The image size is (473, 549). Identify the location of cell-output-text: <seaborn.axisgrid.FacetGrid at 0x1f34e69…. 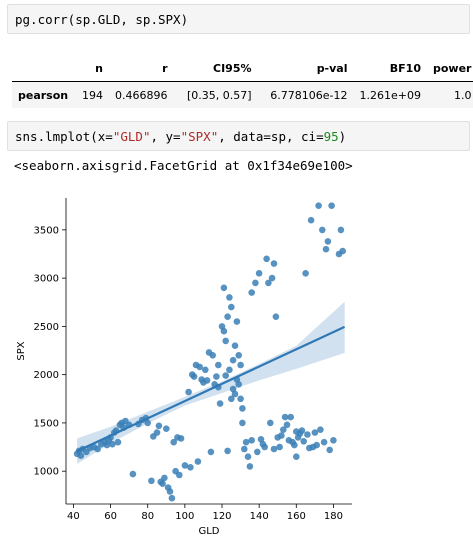
(183, 165).